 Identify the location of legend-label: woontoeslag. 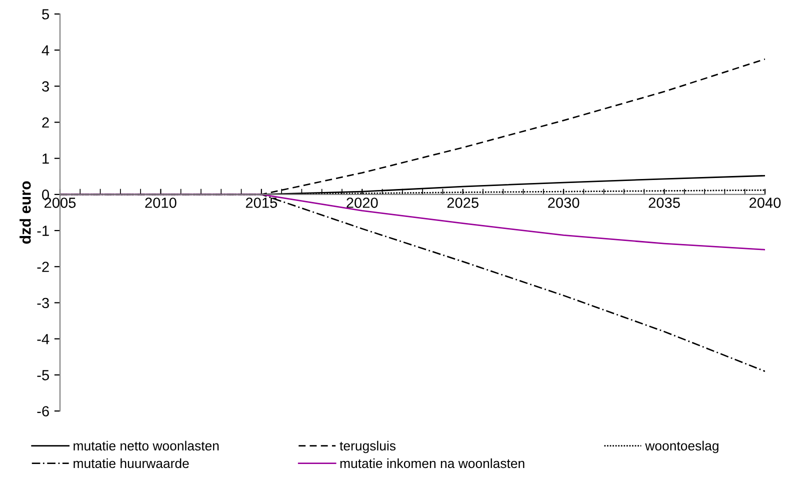
(681, 447).